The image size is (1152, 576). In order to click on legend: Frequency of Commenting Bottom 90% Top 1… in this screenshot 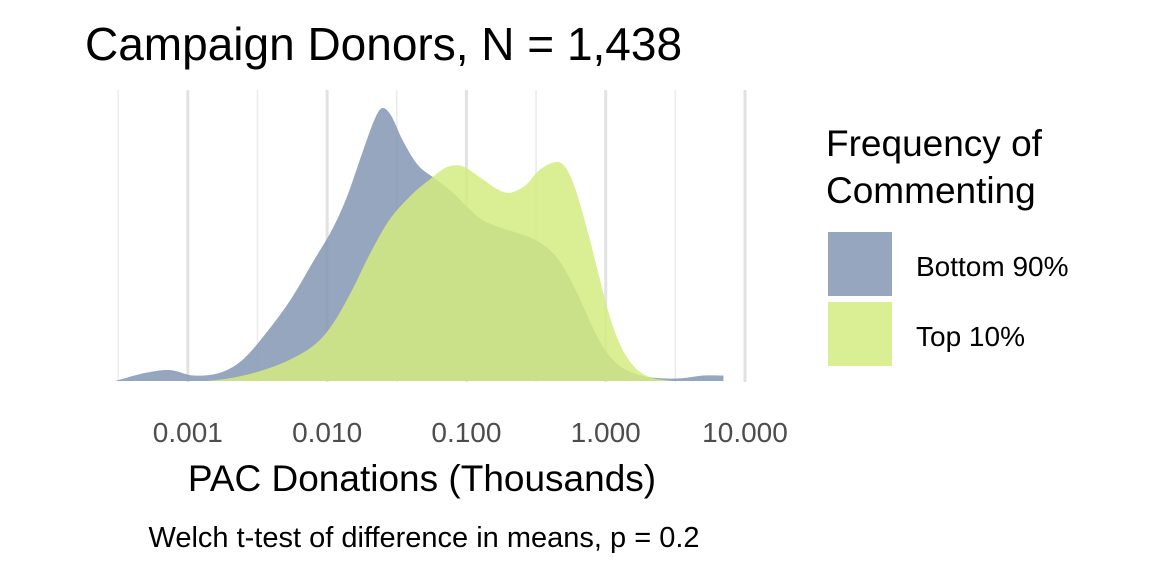, I will do `click(947, 244)`.